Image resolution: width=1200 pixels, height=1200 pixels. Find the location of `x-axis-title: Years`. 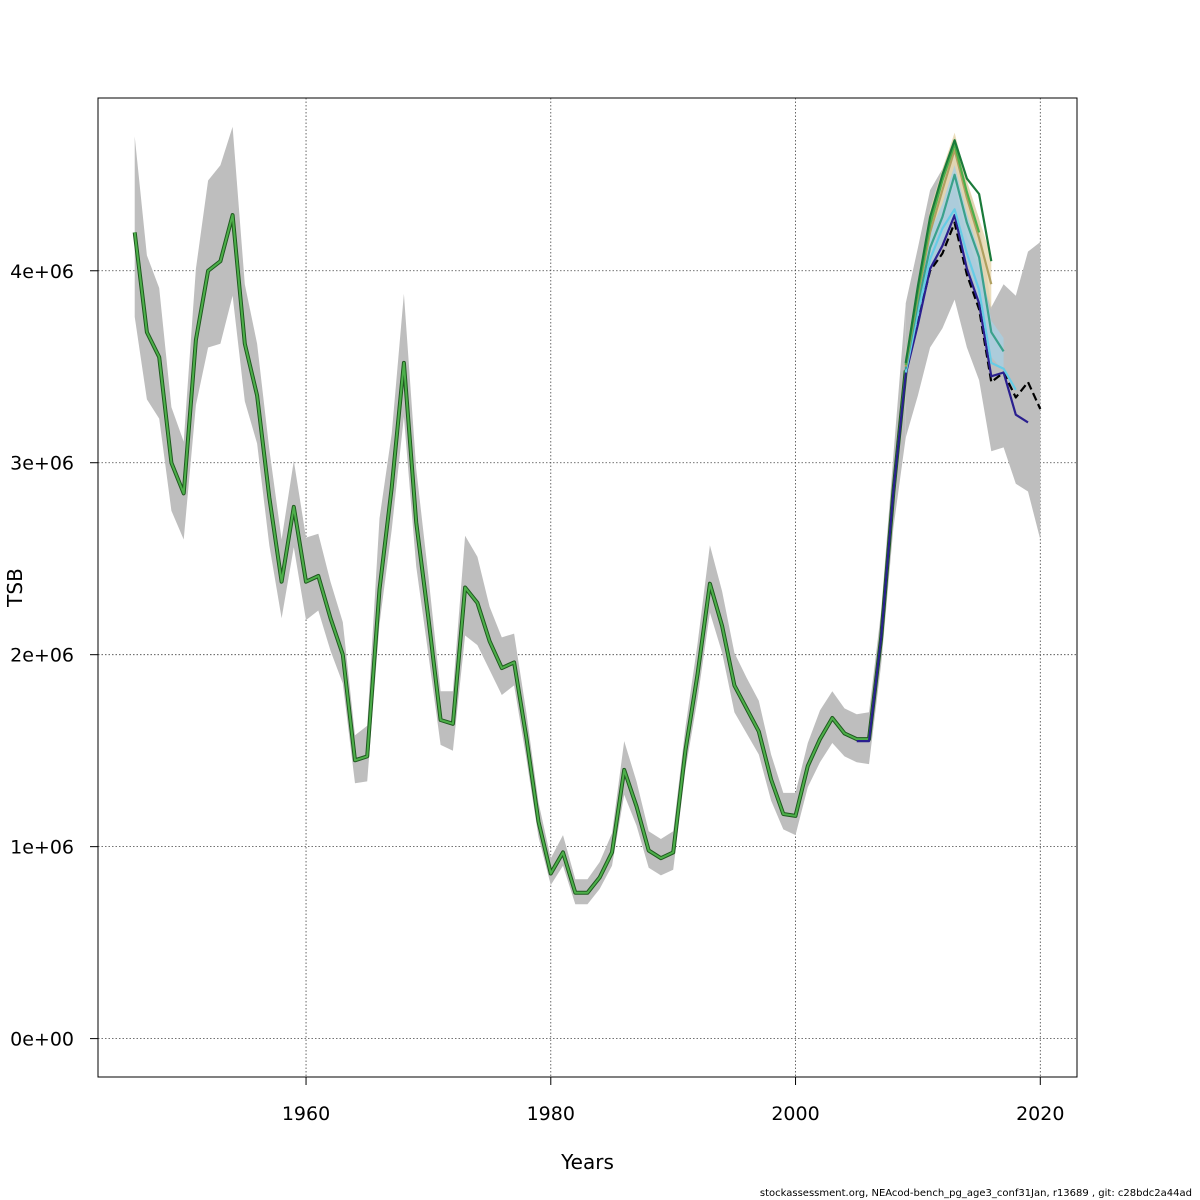

x-axis-title: Years is located at coordinates (587, 1162).